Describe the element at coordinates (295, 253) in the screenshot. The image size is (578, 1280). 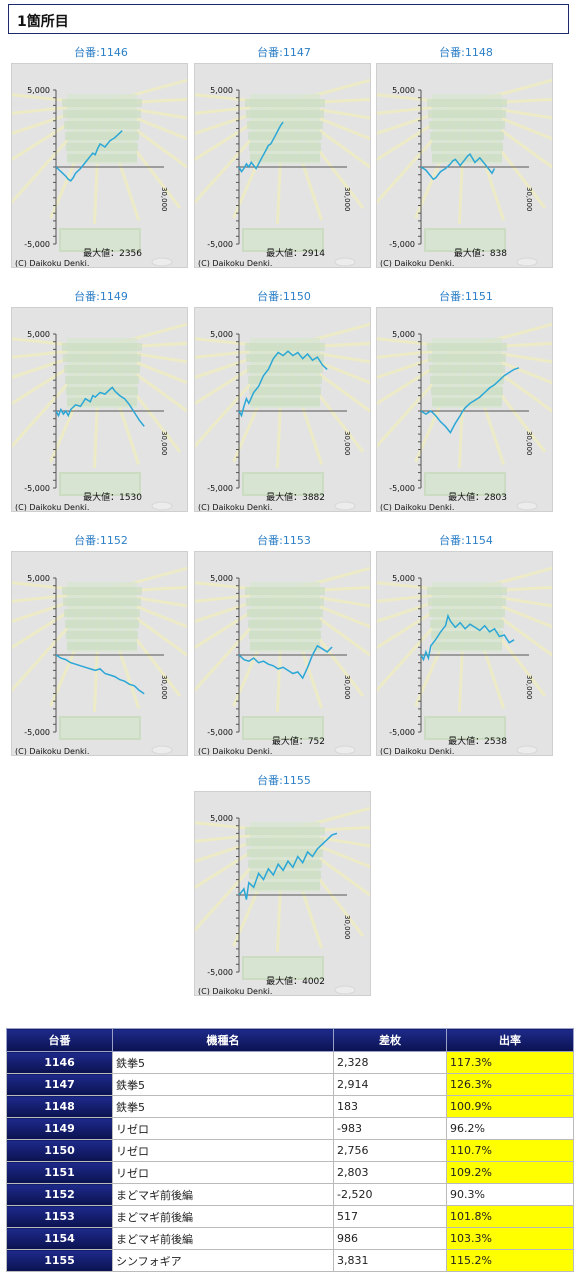
I see `max-value-label: 最大値：2914` at that location.